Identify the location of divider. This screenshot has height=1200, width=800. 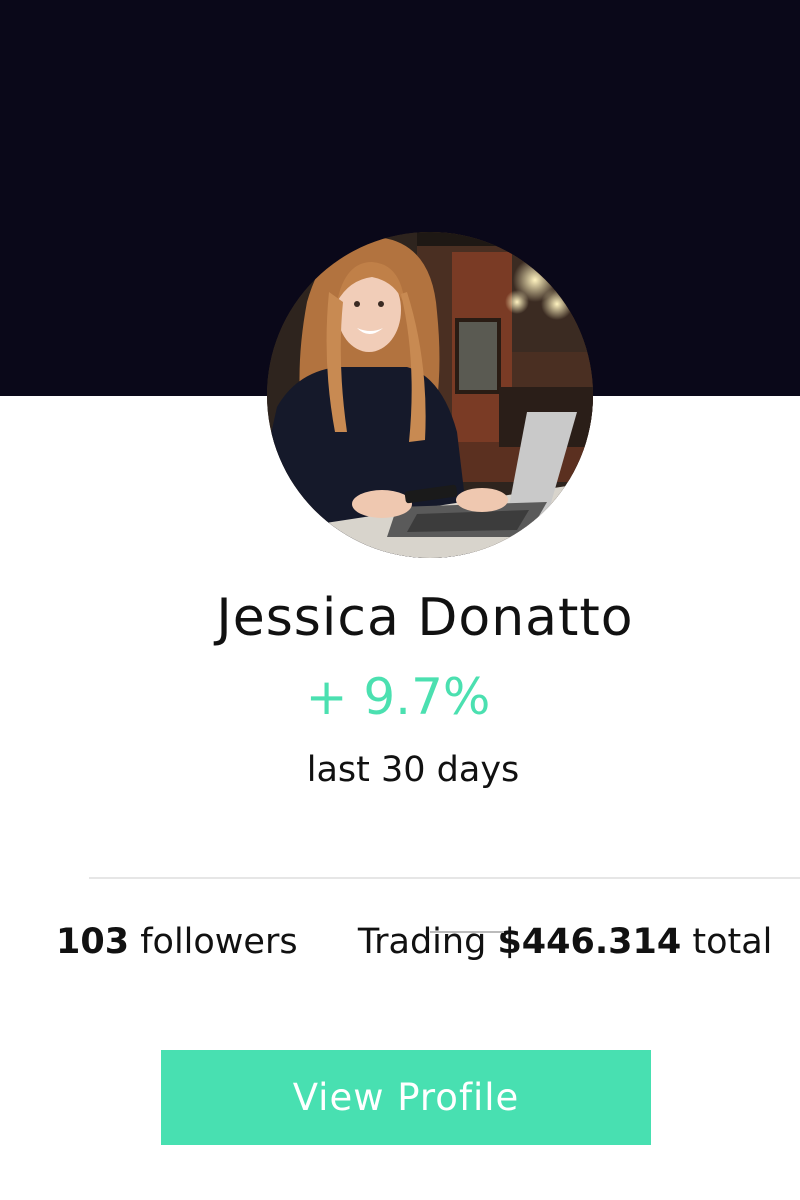
(444, 878).